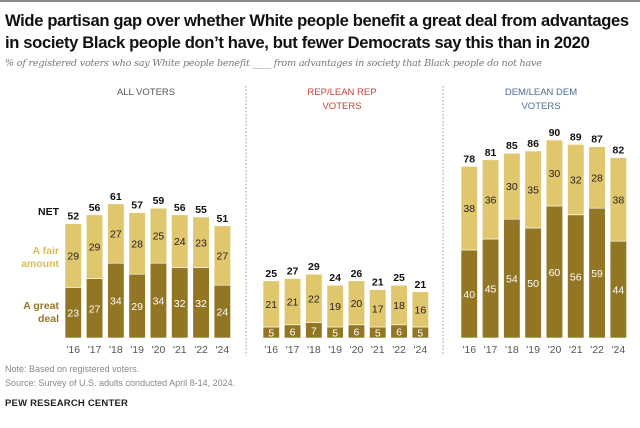  I want to click on legend-great-deal-line1: A great, so click(41, 306).